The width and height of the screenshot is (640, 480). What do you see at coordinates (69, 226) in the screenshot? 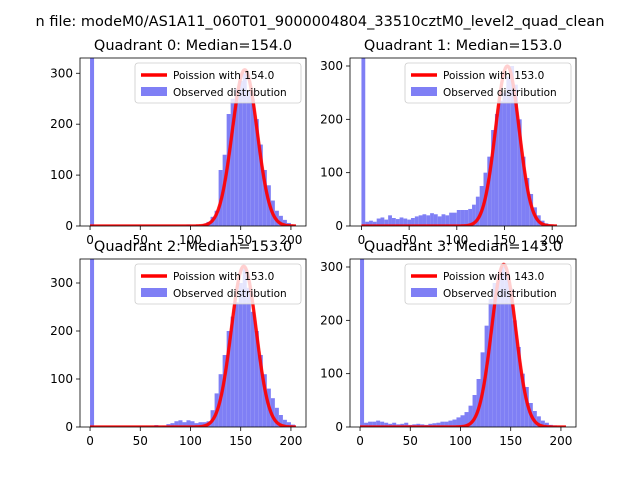
I see `quadrant-0-ytick-label: 0` at bounding box center [69, 226].